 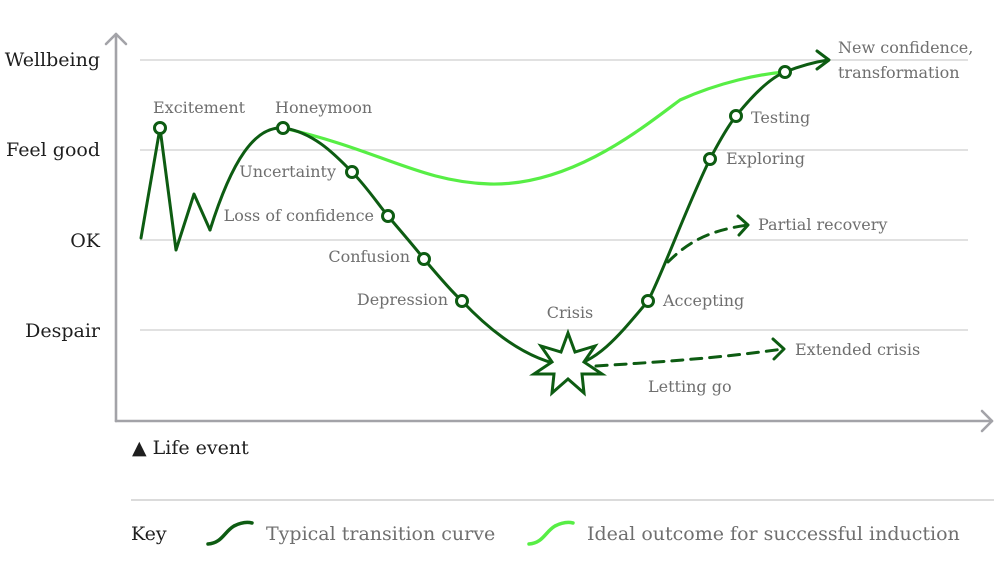 What do you see at coordinates (743, 225) in the screenshot?
I see `partial-recovery-arrowhead` at bounding box center [743, 225].